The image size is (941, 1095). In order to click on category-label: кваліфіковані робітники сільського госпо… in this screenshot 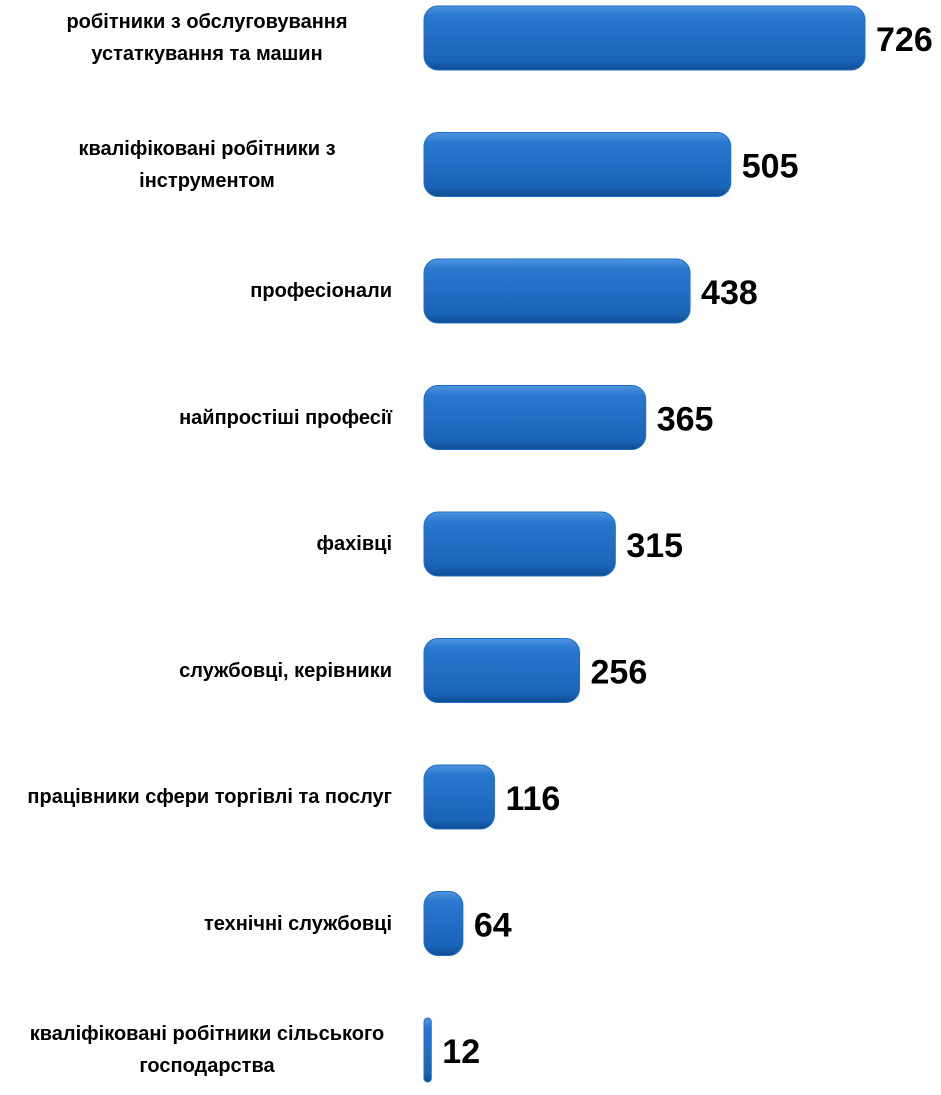, I will do `click(207, 1050)`.